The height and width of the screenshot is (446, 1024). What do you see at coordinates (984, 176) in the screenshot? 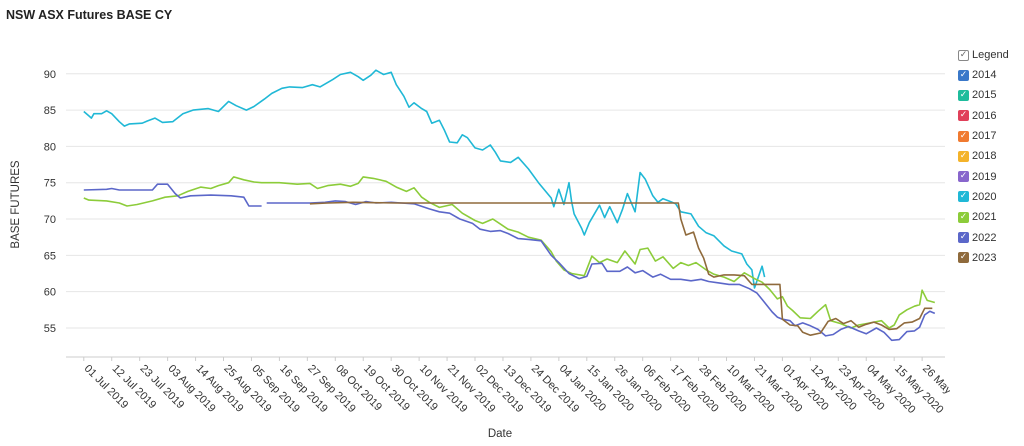
I see `legend-item-label: 2019` at bounding box center [984, 176].